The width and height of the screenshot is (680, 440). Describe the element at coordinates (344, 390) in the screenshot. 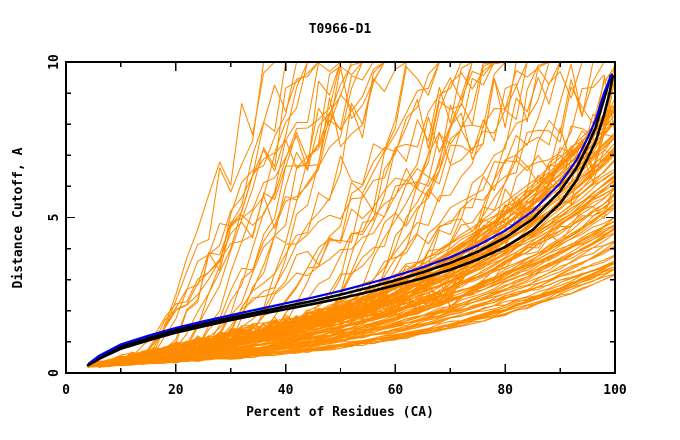

I see `x-axis-tick-labels: 0 20 40 60 80 100` at that location.